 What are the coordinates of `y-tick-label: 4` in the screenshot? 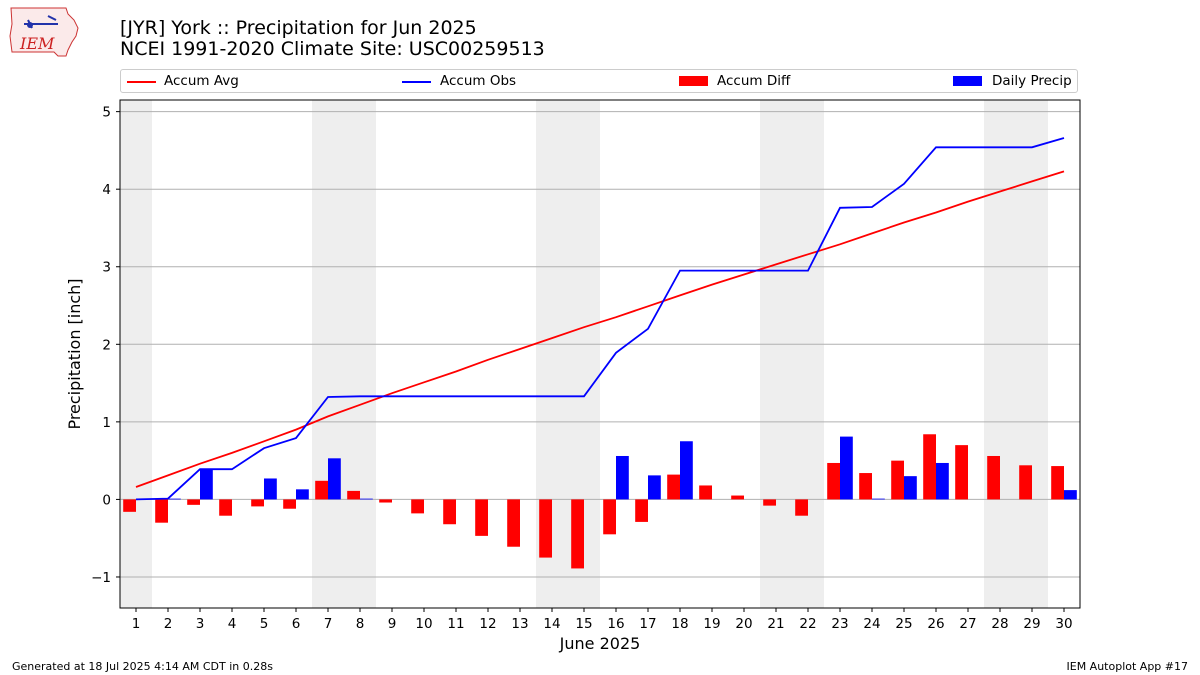 It's located at (106, 190).